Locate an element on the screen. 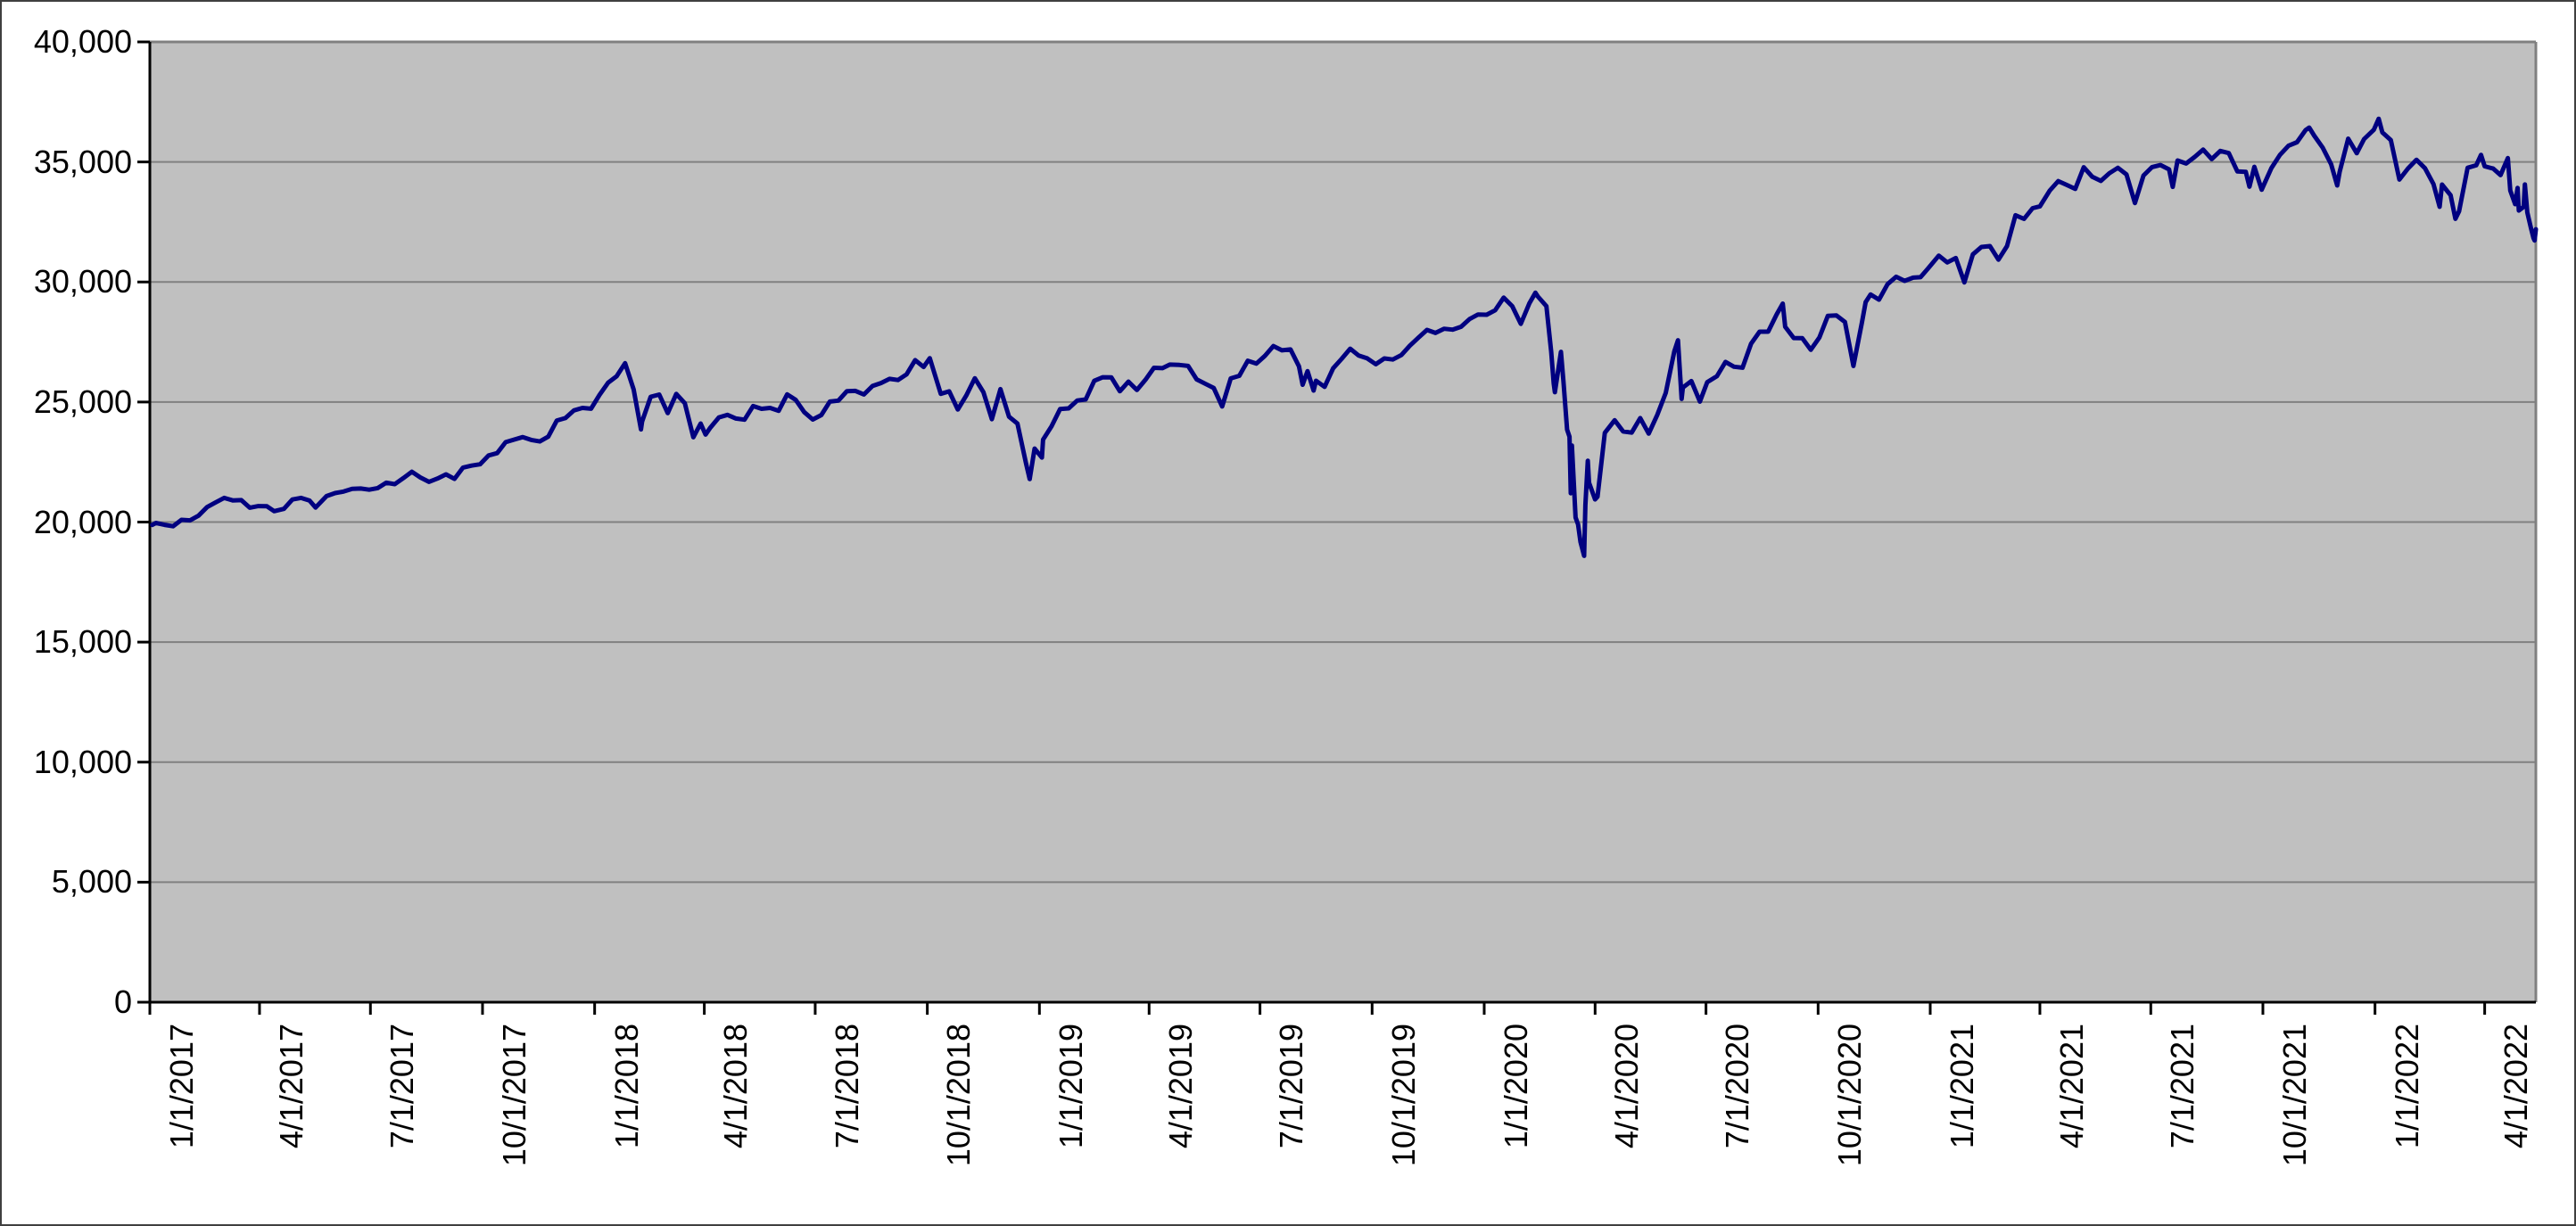  x-axis-label: 10/1/2020 is located at coordinates (1850, 1095).